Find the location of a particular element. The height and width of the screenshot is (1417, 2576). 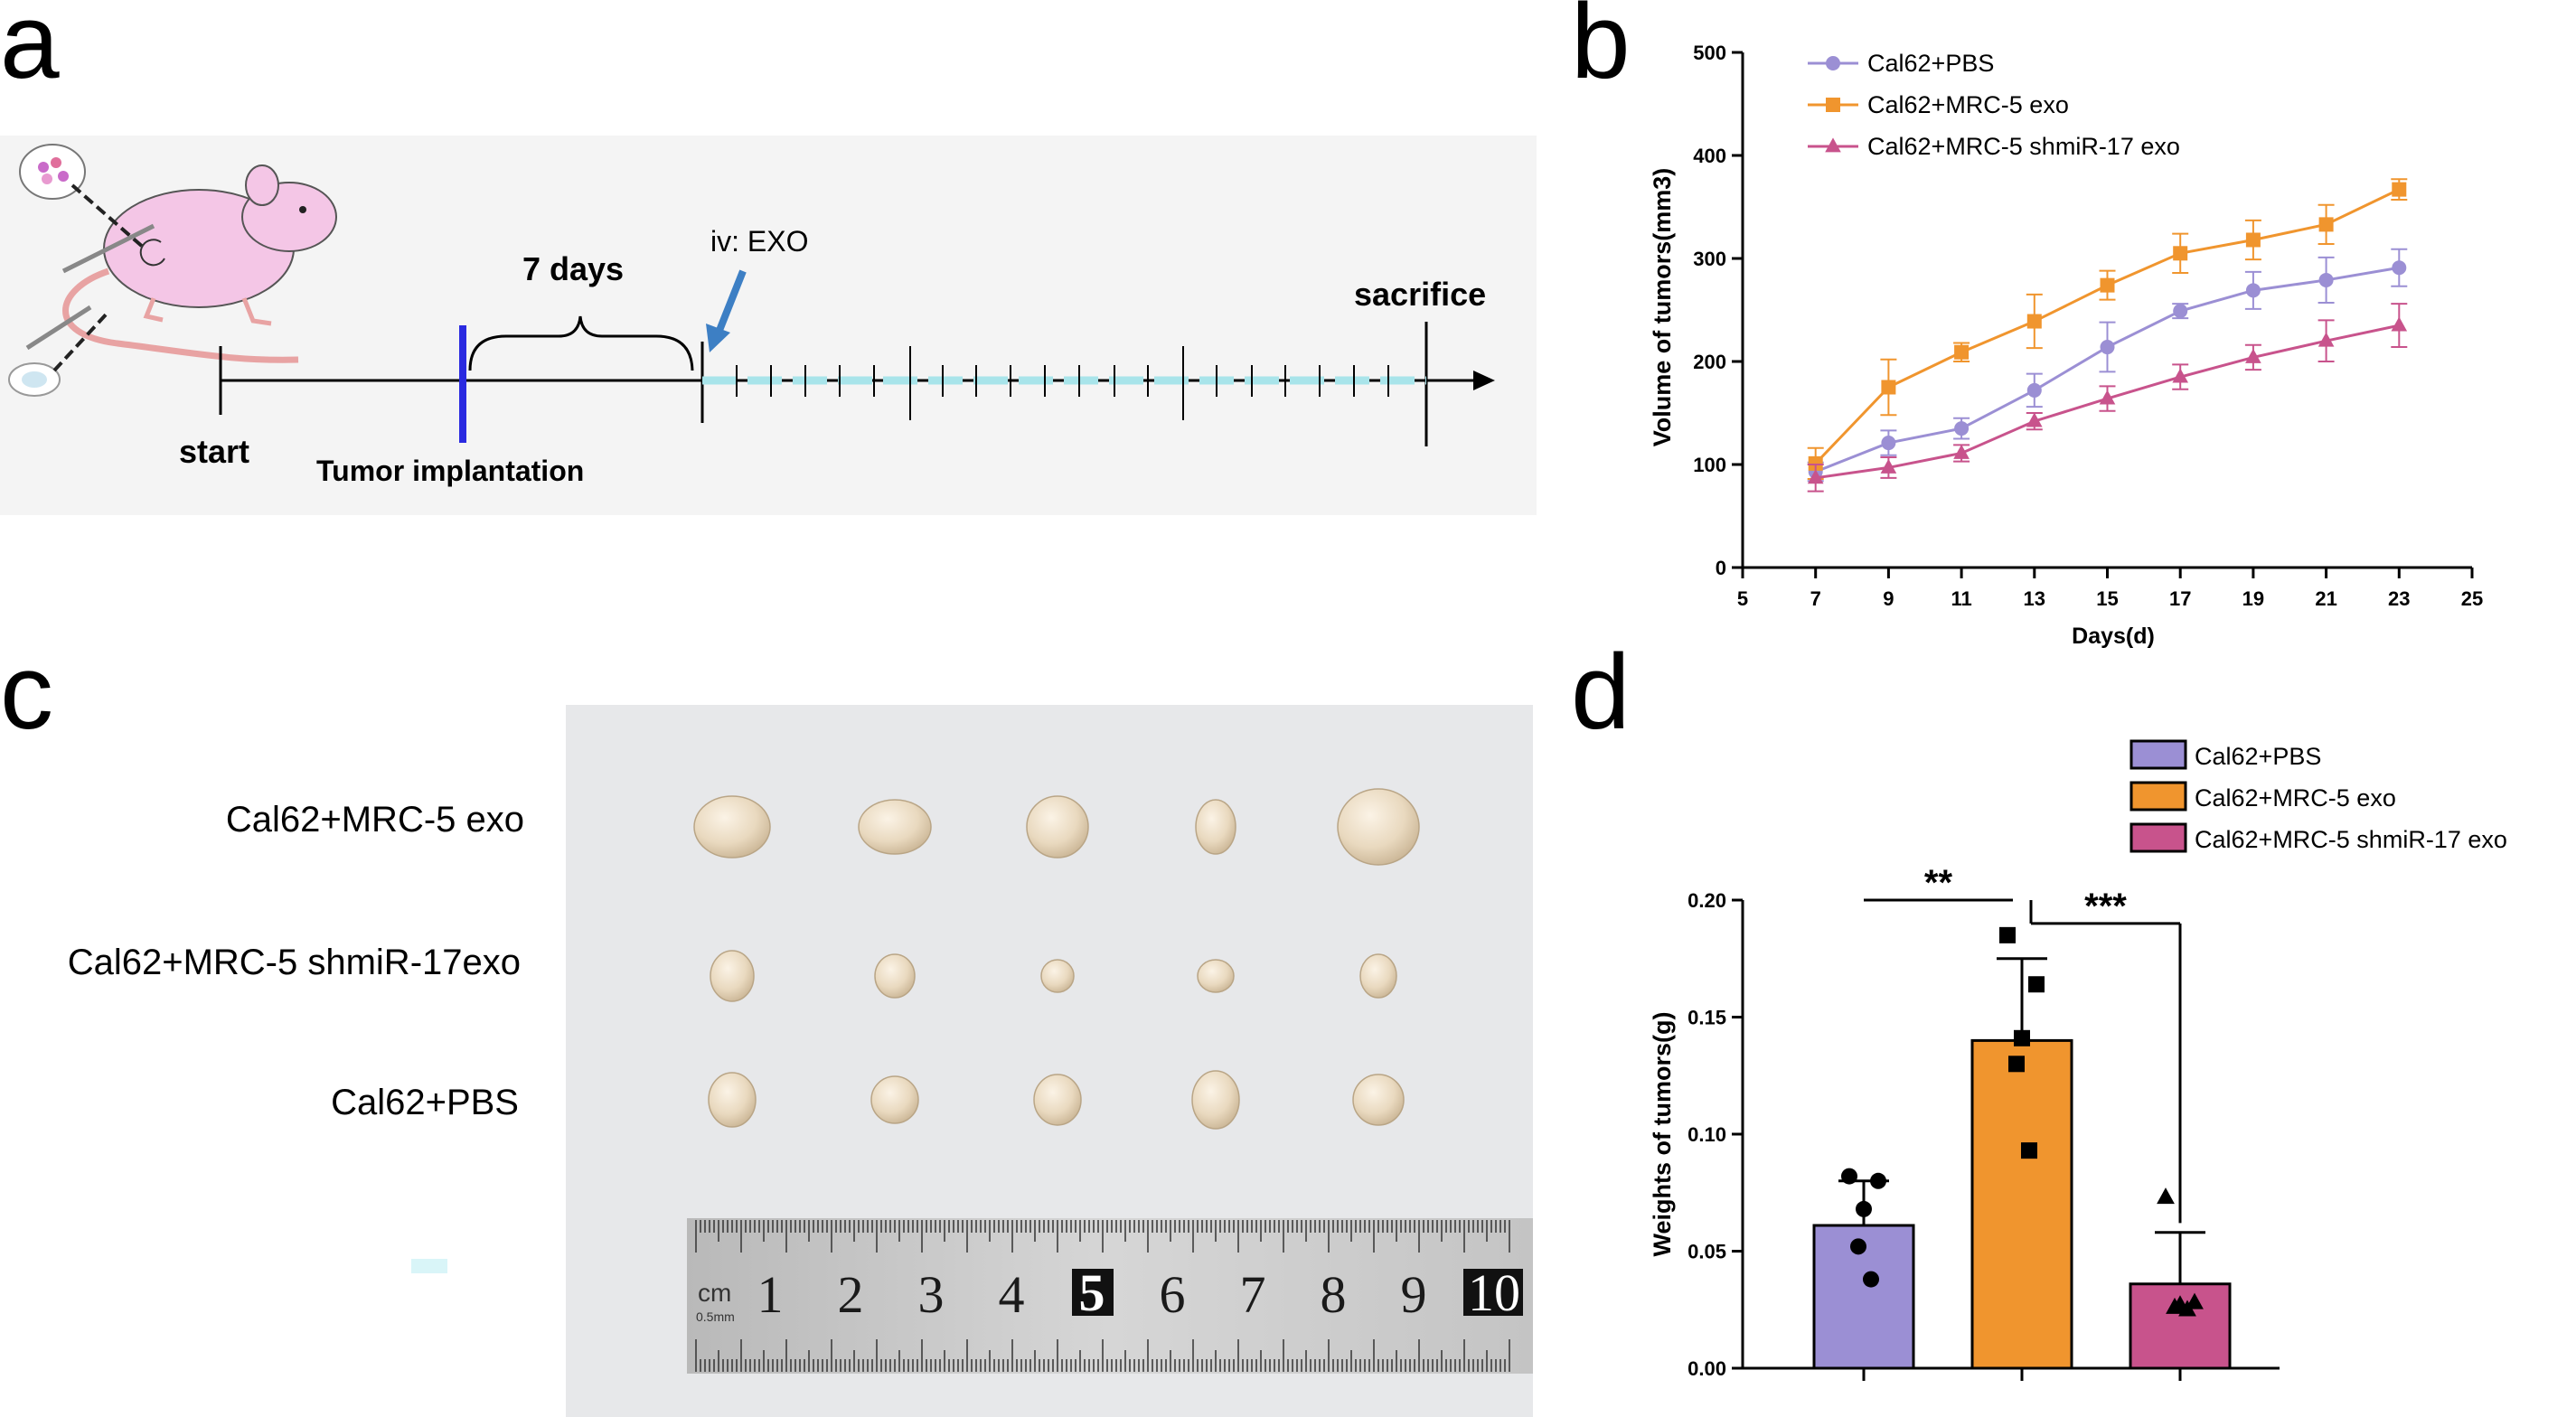

row-label-pbs: Cal62+PBS is located at coordinates (425, 1102).